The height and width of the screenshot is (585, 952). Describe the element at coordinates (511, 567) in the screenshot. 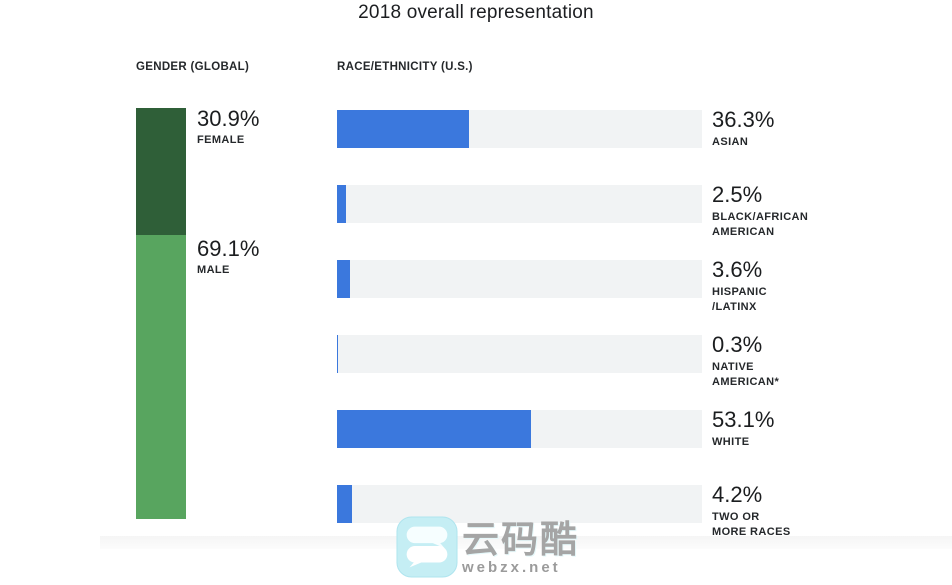

I see `watermark-site: webzx.net` at that location.